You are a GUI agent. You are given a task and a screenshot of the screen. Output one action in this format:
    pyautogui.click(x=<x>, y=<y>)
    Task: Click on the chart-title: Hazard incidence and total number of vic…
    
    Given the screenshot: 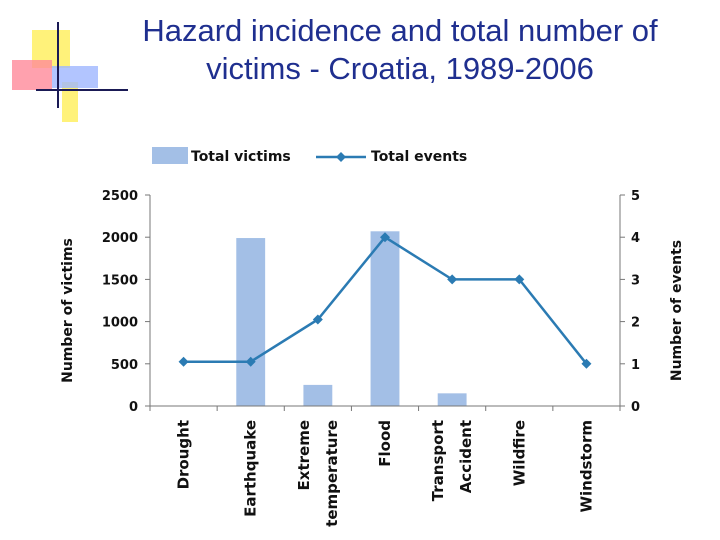 What is the action you would take?
    pyautogui.click(x=400, y=49)
    